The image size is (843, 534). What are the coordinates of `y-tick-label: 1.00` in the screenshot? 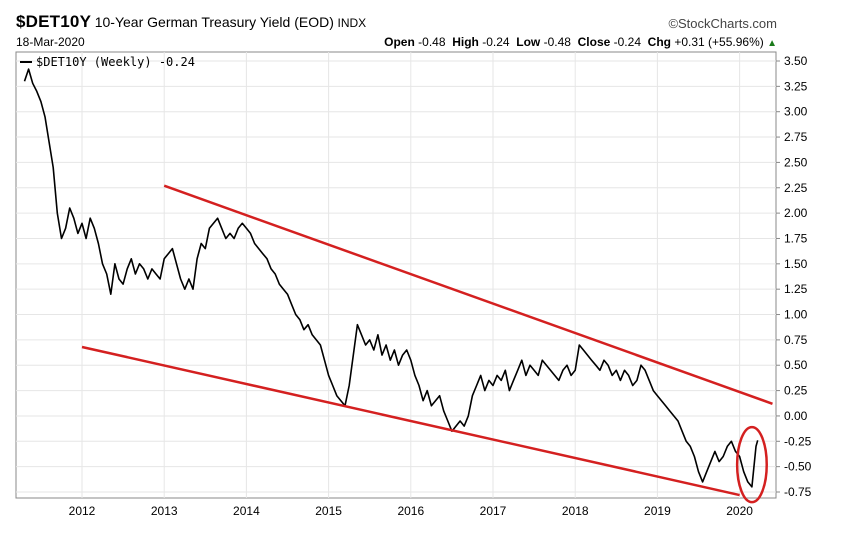 It's located at (796, 315).